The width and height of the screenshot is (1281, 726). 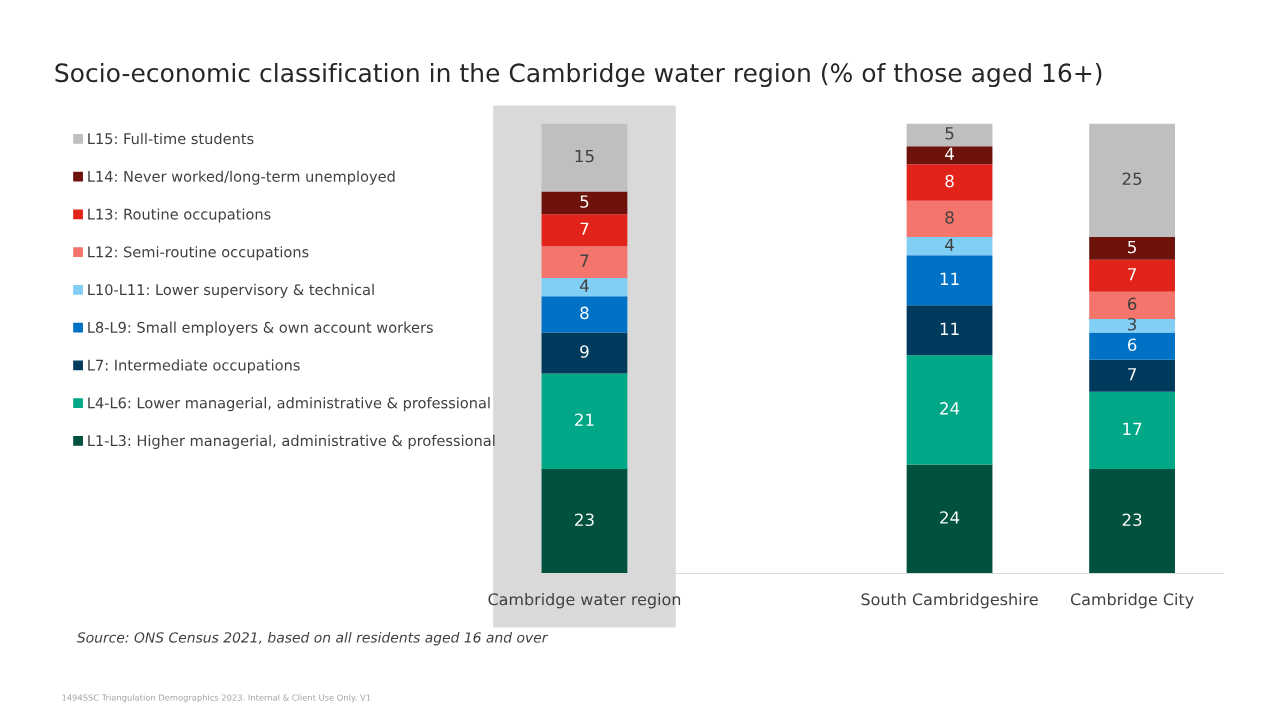 I want to click on data-label: 21, so click(x=584, y=419).